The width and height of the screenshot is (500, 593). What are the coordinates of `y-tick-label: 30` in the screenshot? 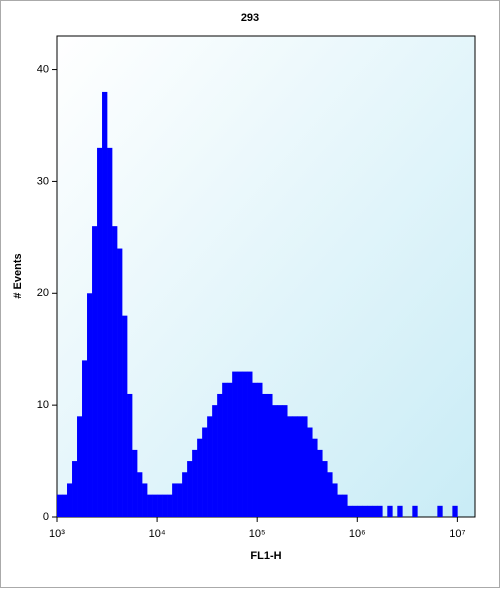 It's located at (43, 181).